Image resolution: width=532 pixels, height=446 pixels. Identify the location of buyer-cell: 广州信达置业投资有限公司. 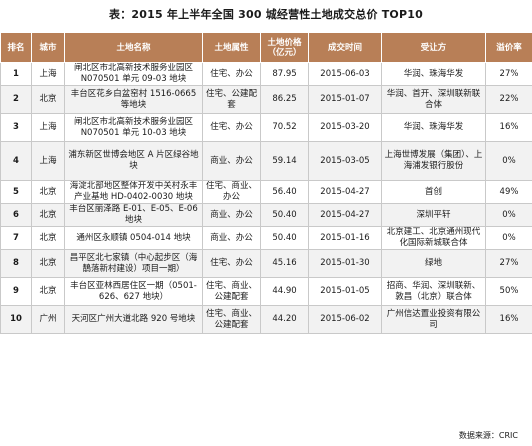
(433, 319).